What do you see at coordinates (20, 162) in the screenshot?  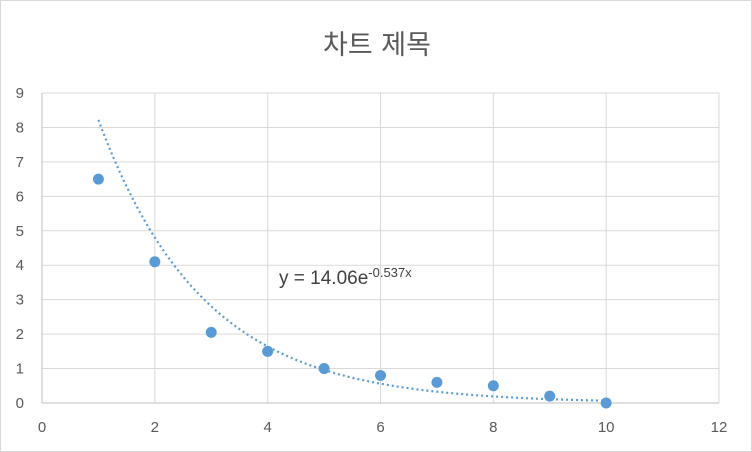 I see `y-tick-label: 7` at bounding box center [20, 162].